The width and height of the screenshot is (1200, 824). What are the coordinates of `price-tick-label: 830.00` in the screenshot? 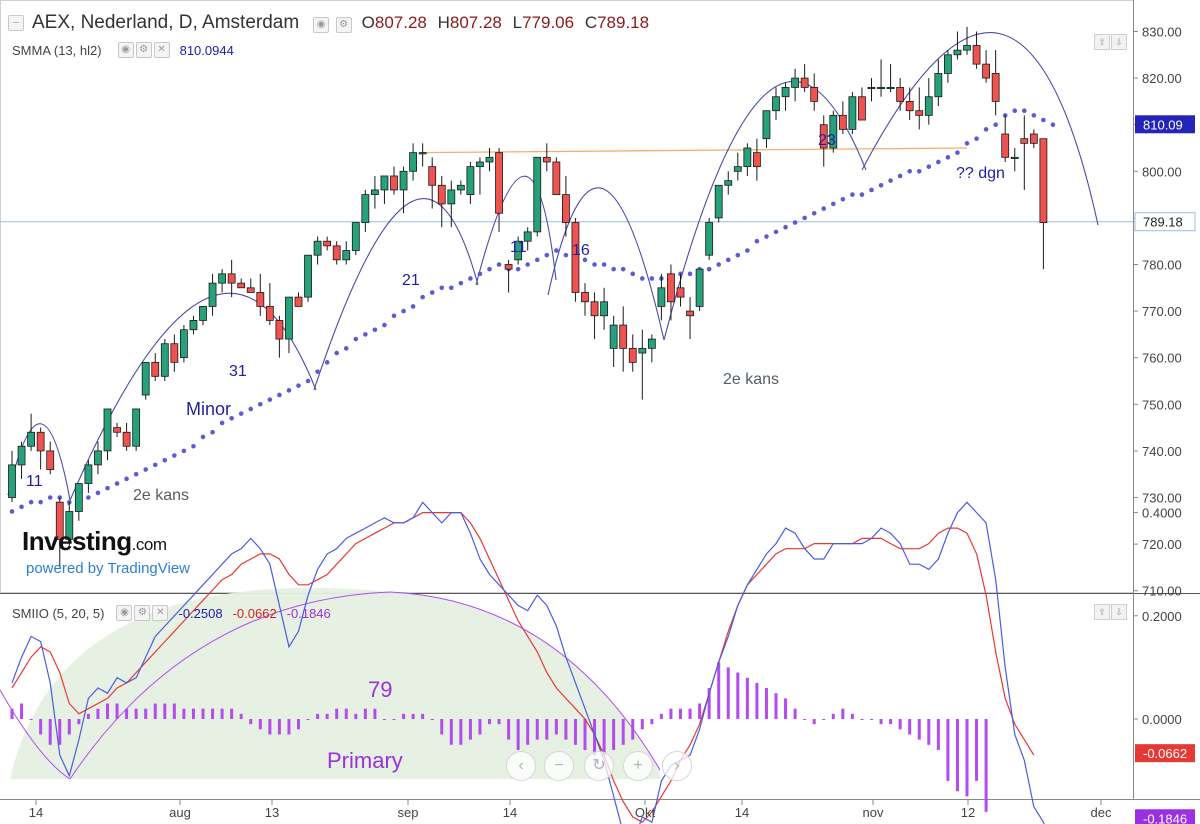 It's located at (1162, 32).